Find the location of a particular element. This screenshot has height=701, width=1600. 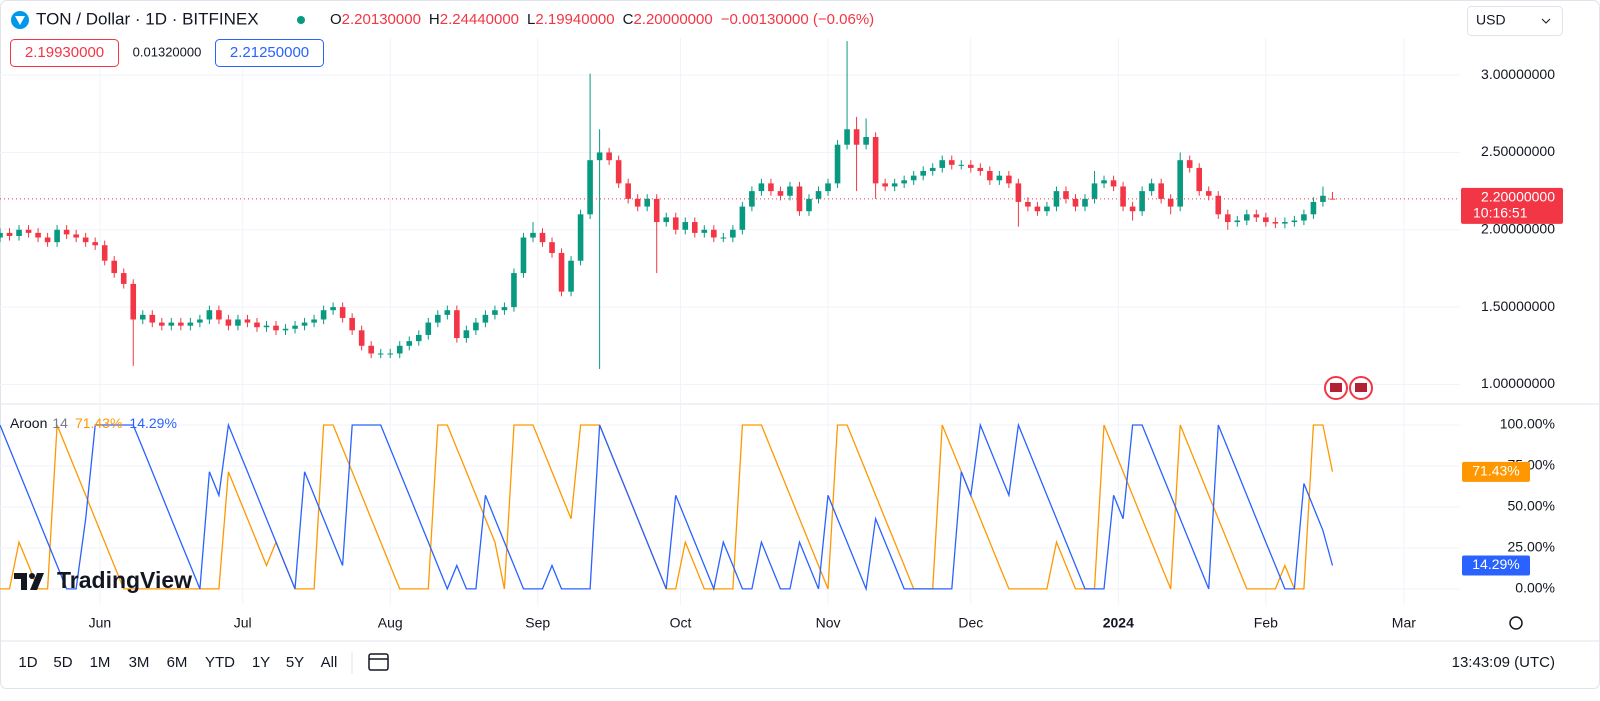

range-button: 1Y is located at coordinates (261, 662).